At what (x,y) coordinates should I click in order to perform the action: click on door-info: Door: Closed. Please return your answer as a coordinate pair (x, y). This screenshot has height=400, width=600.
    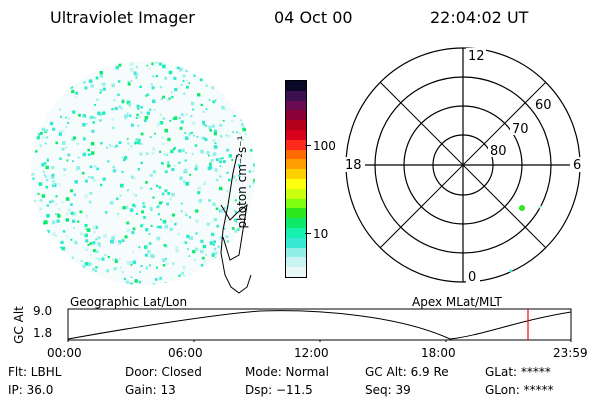
    Looking at the image, I should click on (163, 372).